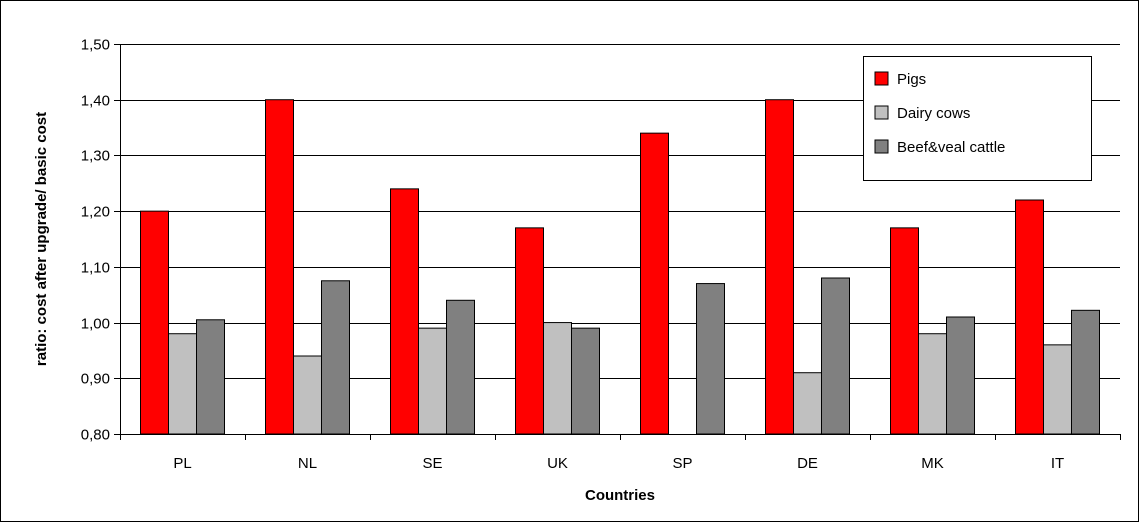  Describe the element at coordinates (779, 267) in the screenshot. I see `bar-pigs-de` at that location.